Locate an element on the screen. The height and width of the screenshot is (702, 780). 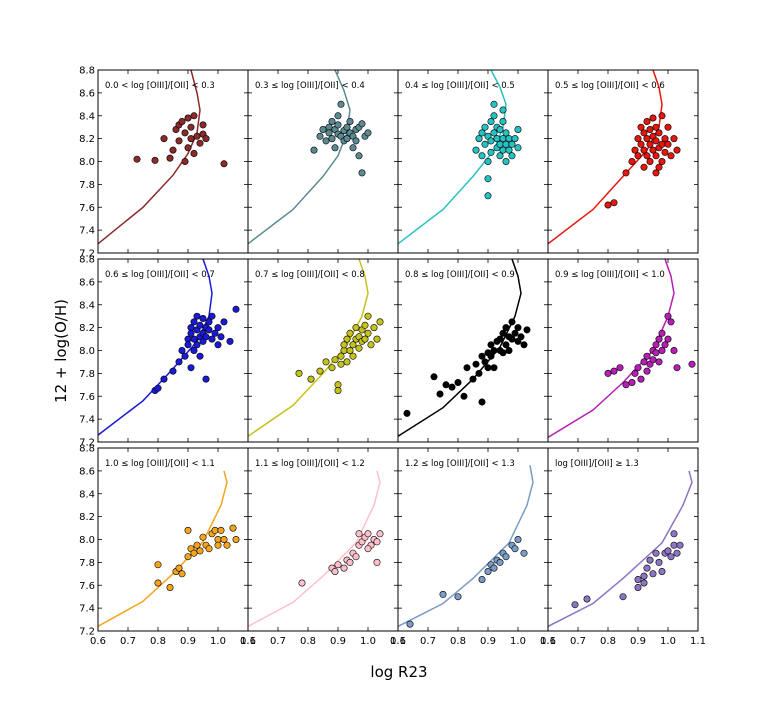
panel-7: 0.8 ≤ log [OIII]/[OII] < 0.9 is located at coordinates (473, 350).